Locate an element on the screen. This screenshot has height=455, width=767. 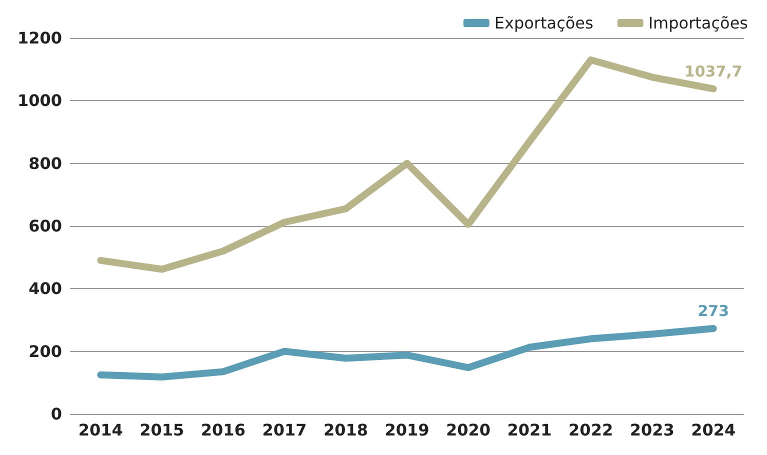
y-tick-label: 400 is located at coordinates (45, 288).